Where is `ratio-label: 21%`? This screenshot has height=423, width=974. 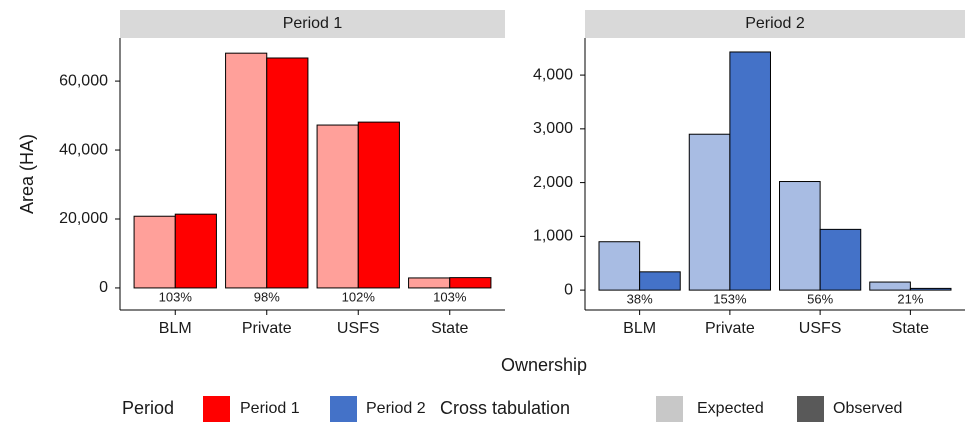
ratio-label: 21% is located at coordinates (910, 299).